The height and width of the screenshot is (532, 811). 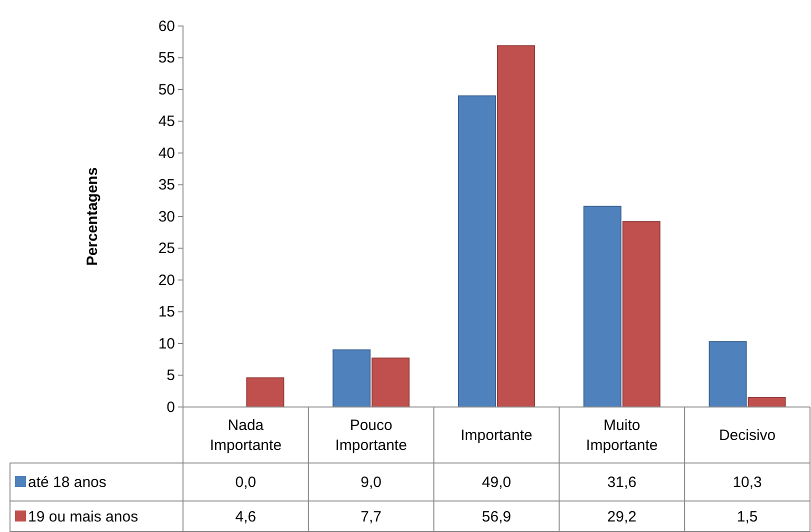 I want to click on x-tick-label: Pouco Importante, so click(x=371, y=435).